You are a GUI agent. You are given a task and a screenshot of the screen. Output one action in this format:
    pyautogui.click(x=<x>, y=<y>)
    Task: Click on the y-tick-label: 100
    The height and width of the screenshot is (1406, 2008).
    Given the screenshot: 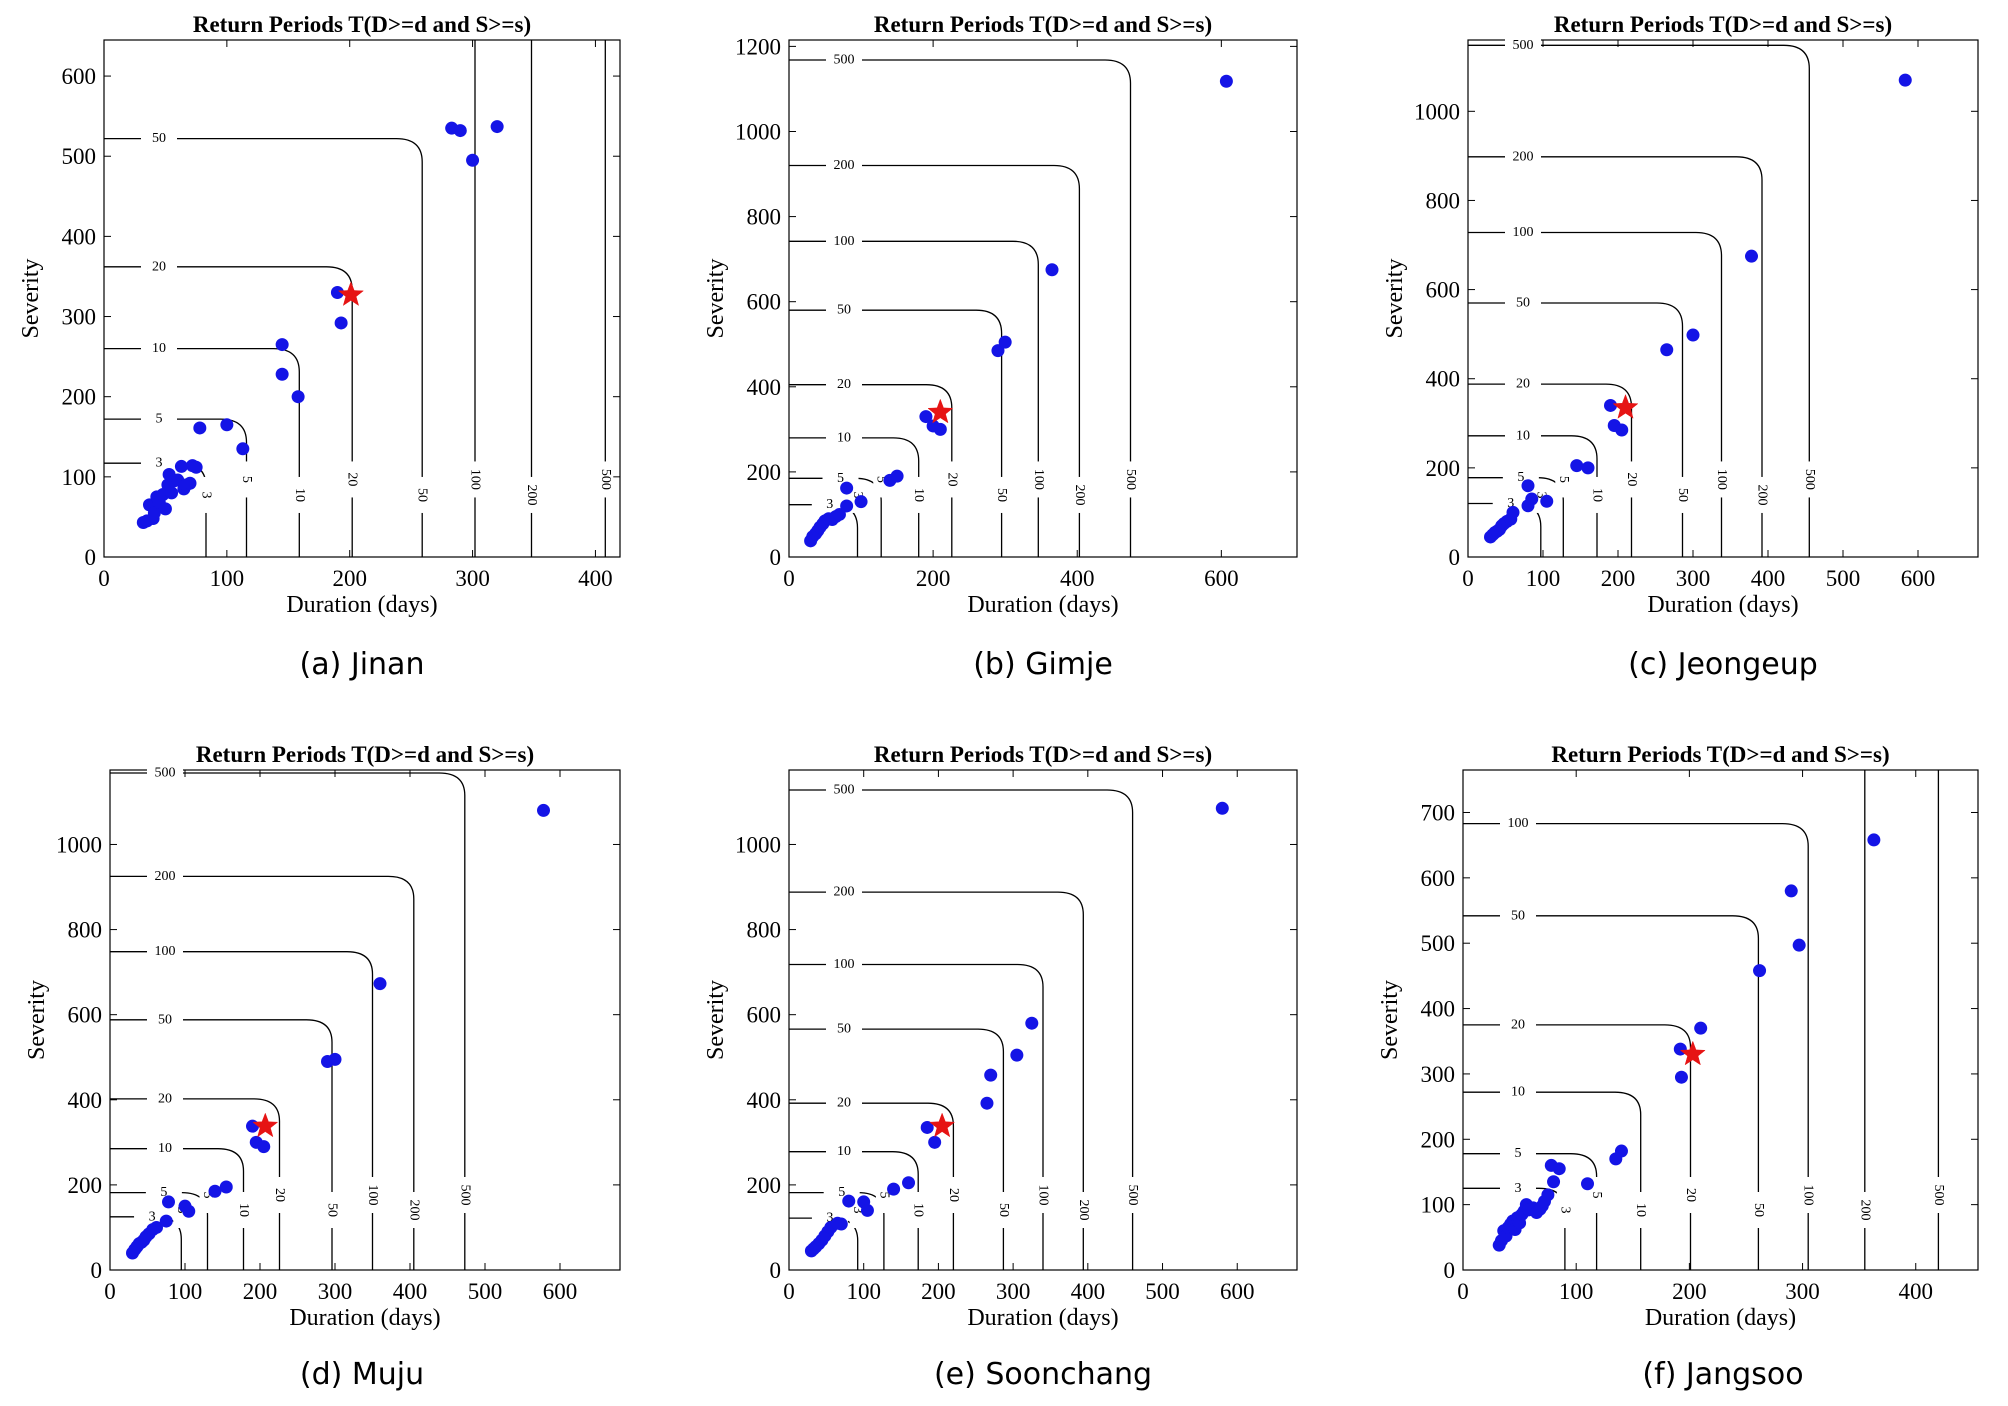 What is the action you would take?
    pyautogui.click(x=1438, y=1205)
    